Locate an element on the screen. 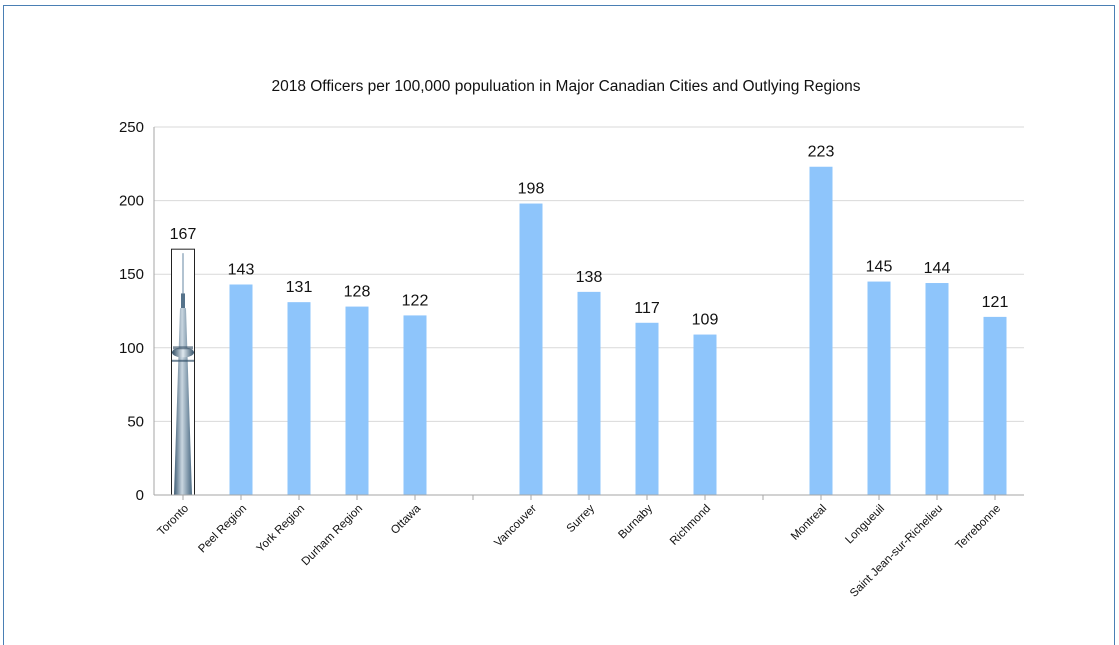 The height and width of the screenshot is (645, 1119). x-tick-label: Vancouver is located at coordinates (515, 526).